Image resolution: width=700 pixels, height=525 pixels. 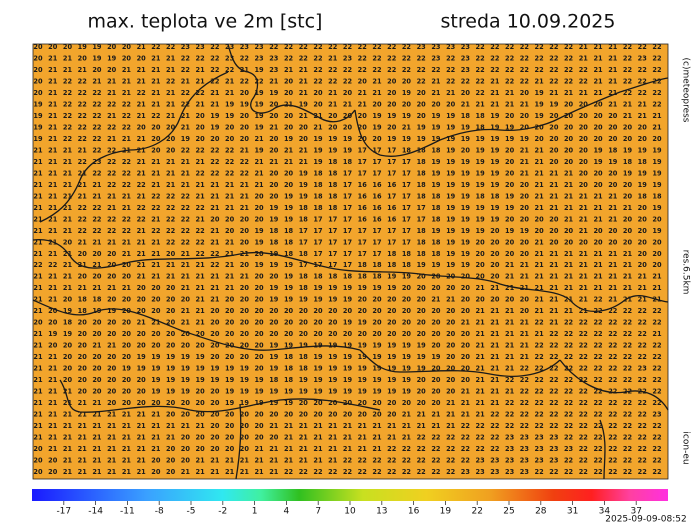 What do you see at coordinates (476, 512) in the screenshot?
I see `colorbar-tick-label: 22` at bounding box center [476, 512].